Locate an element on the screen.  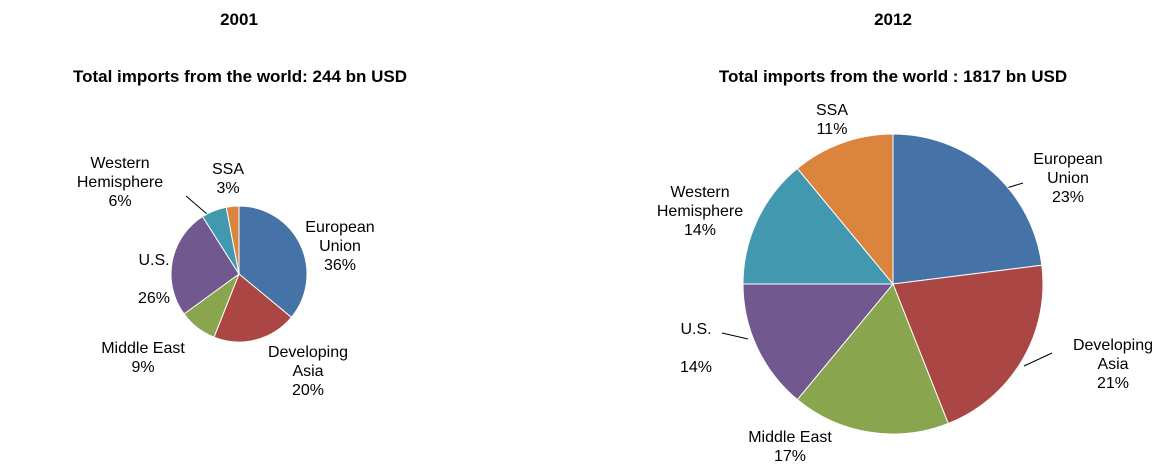
slice-value-label: 17% is located at coordinates (790, 456).